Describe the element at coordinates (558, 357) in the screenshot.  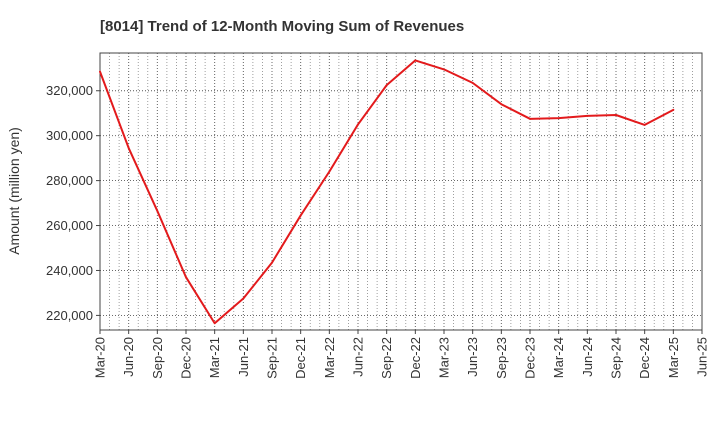
I see `x-tick-label: Mar-24` at that location.